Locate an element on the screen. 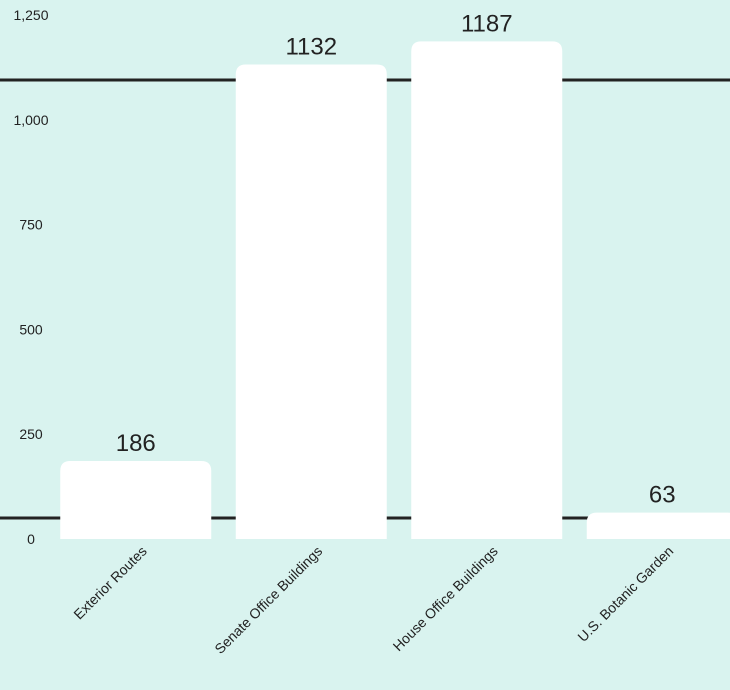  y-tick-label: 250 is located at coordinates (31, 434).